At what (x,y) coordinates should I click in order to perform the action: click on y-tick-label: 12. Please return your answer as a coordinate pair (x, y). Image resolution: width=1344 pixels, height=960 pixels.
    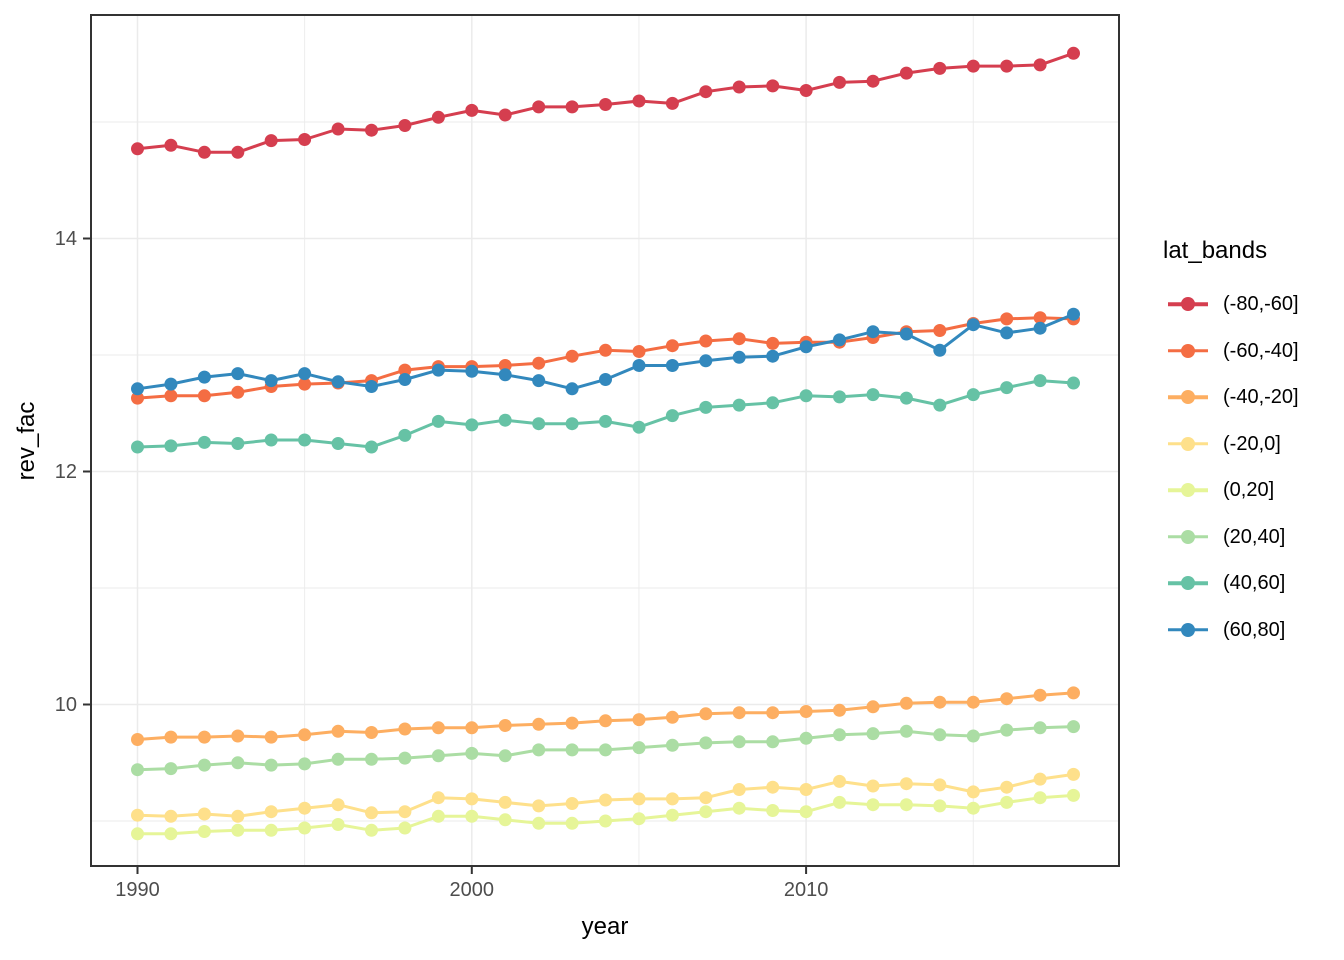
    Looking at the image, I should click on (65, 471).